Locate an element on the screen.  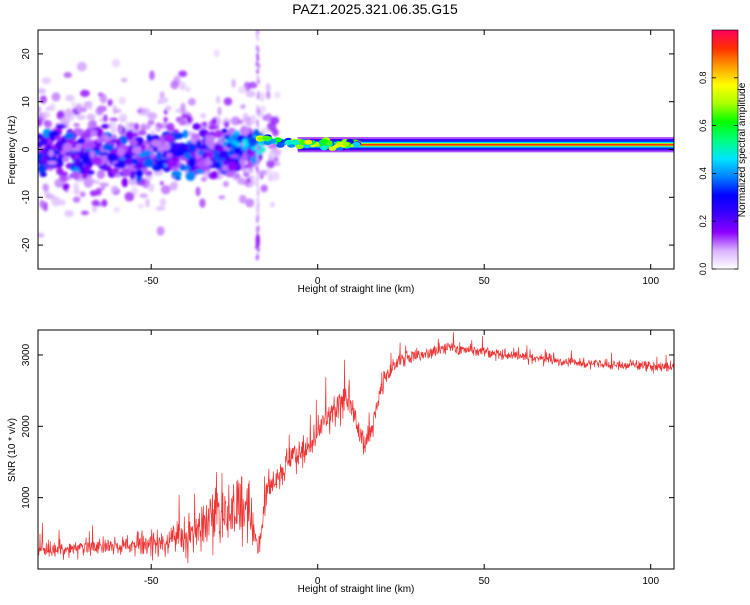
colorbar-tick-label: 0.2 is located at coordinates (703, 221).